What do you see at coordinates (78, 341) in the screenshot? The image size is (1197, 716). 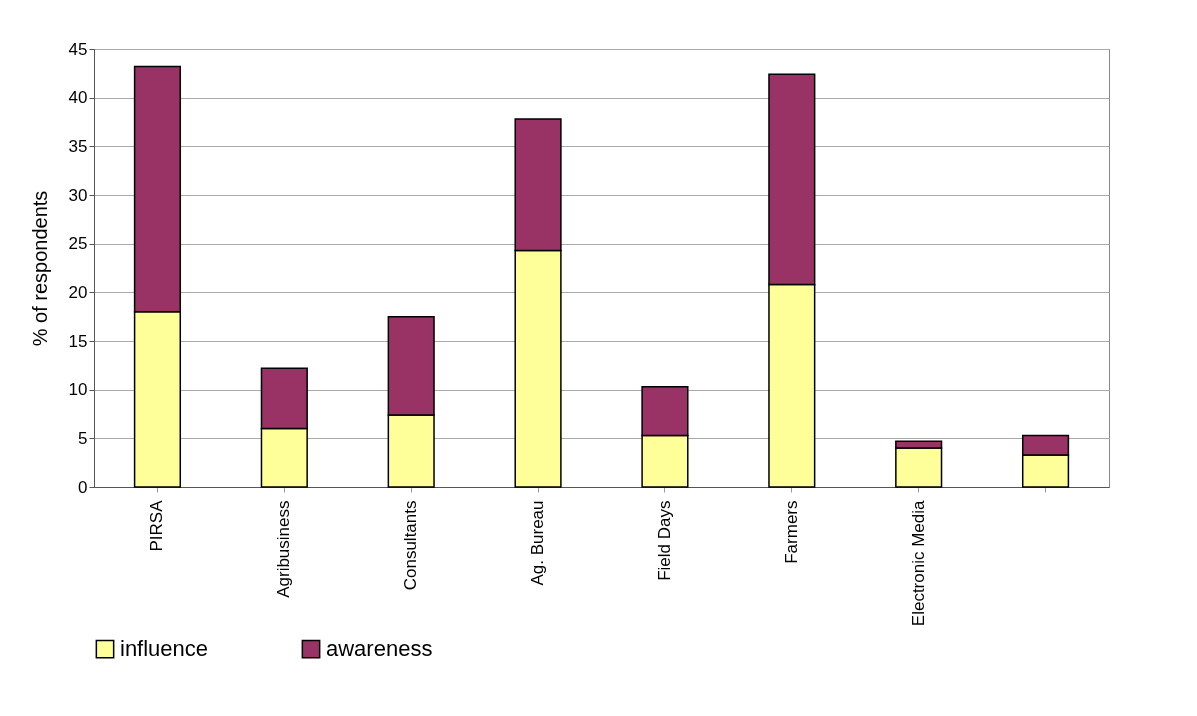 I see `y-tick-label: 15` at bounding box center [78, 341].